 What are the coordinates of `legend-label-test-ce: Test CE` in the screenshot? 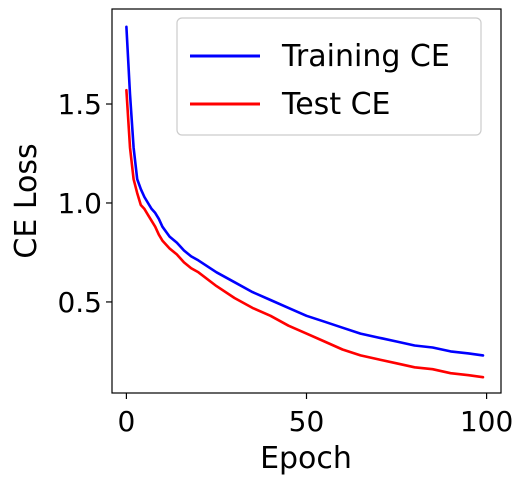 It's located at (336, 104).